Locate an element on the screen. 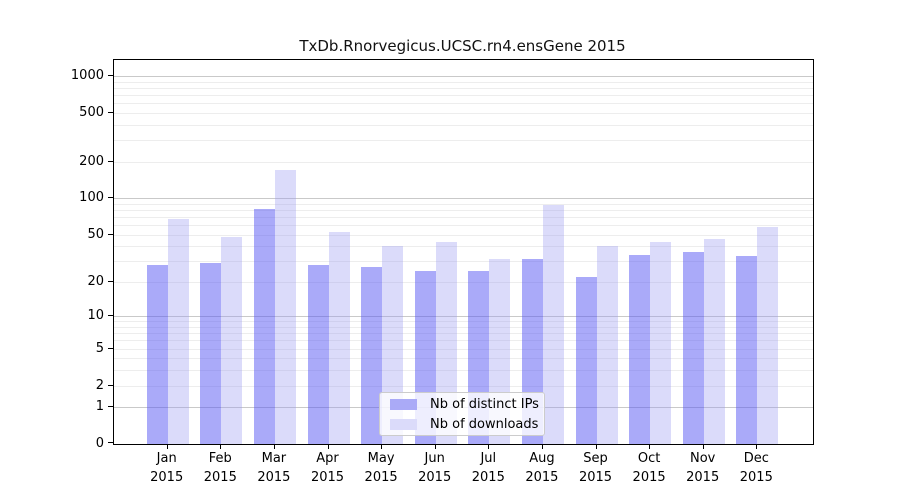 The image size is (900, 500). x-tick-mark-jan is located at coordinates (167, 446).